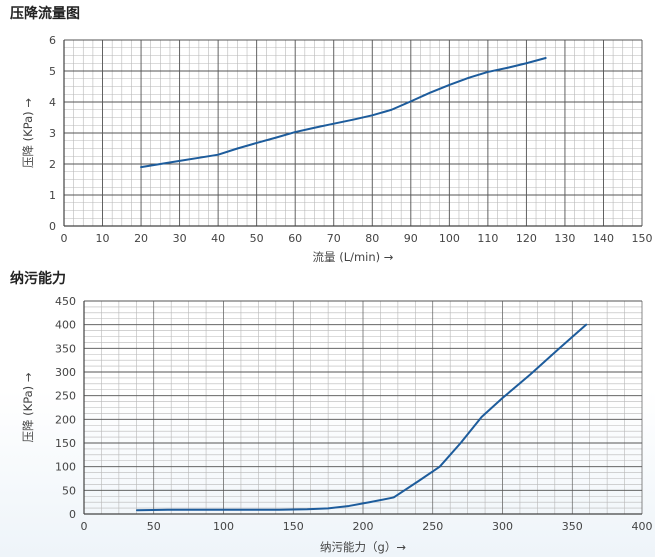 Image resolution: width=655 pixels, height=557 pixels. Describe the element at coordinates (65, 443) in the screenshot. I see `y-tick-label: 150` at that location.